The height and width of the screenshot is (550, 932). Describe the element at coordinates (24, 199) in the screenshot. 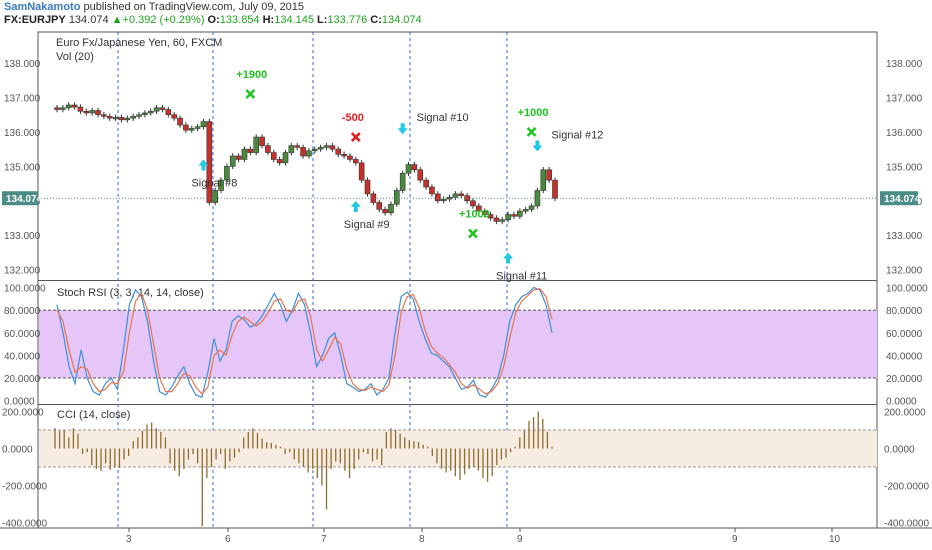

I see `price-badge-left-text: 134.074` at that location.